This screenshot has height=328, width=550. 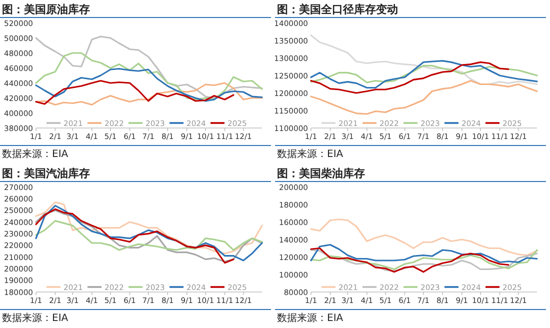 What do you see at coordinates (46, 173) in the screenshot?
I see `chart-title: 图：美国汽油库存` at bounding box center [46, 173].